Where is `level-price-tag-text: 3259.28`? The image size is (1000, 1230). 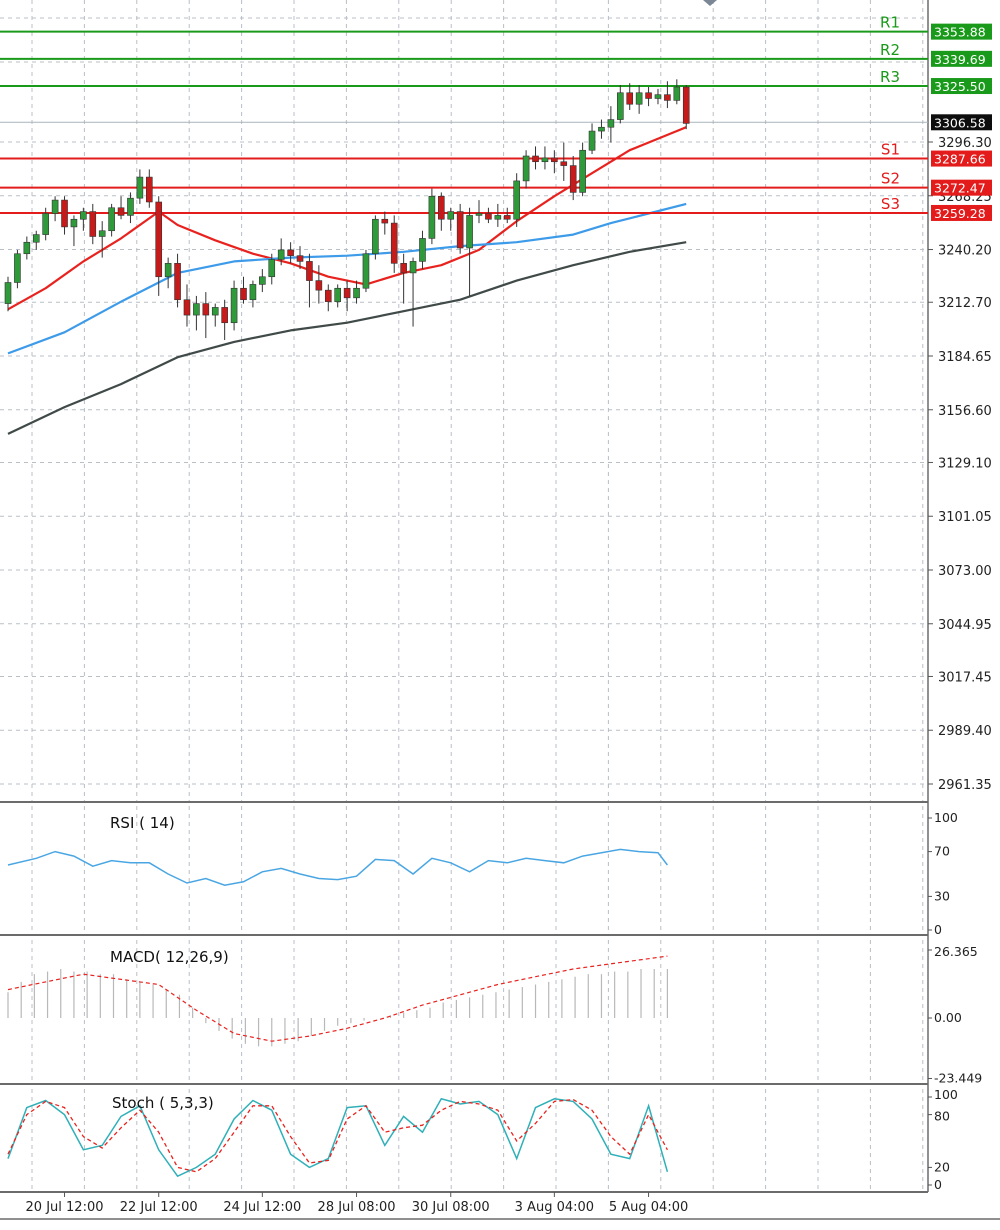
level-price-tag-text: 3259.28 is located at coordinates (960, 213).